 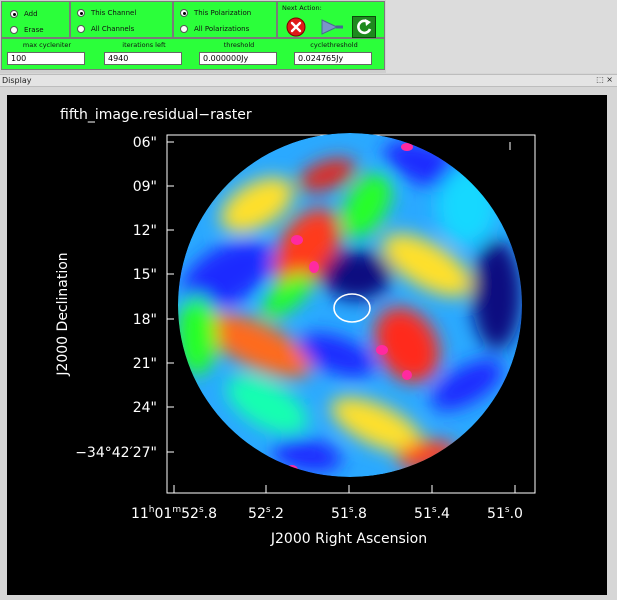 I want to click on y-tick-label: −34°42′27", so click(x=116, y=453).